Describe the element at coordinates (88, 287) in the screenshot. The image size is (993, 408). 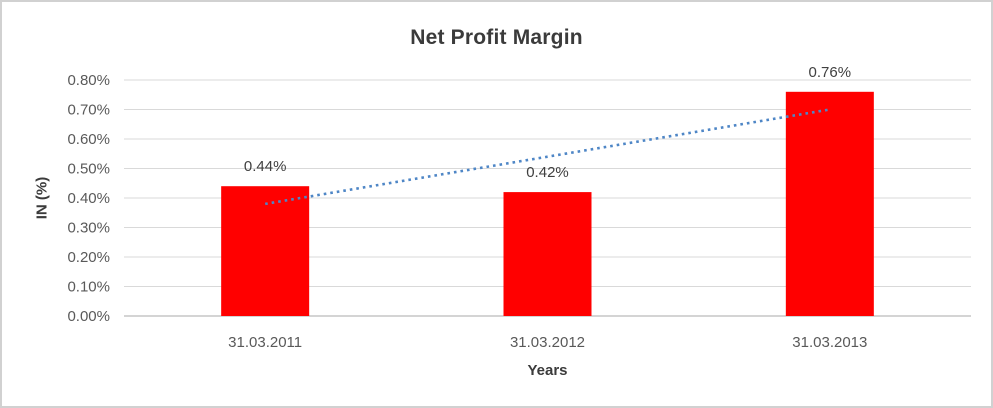
I see `y-tick-label: 0.10%` at that location.